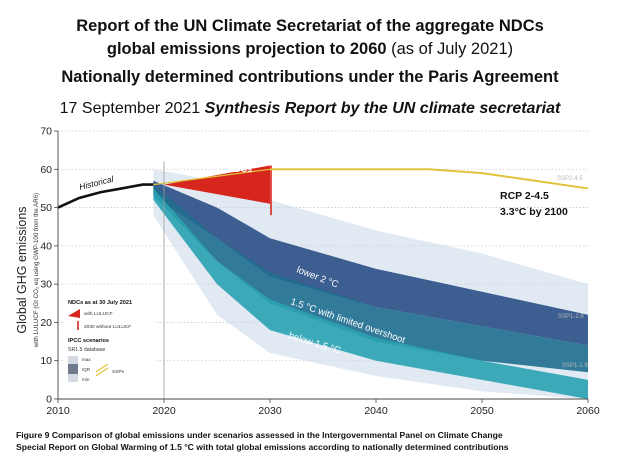 This screenshot has width=620, height=472. What do you see at coordinates (132, 108) in the screenshot?
I see `report-date: 17 September 2021` at bounding box center [132, 108].